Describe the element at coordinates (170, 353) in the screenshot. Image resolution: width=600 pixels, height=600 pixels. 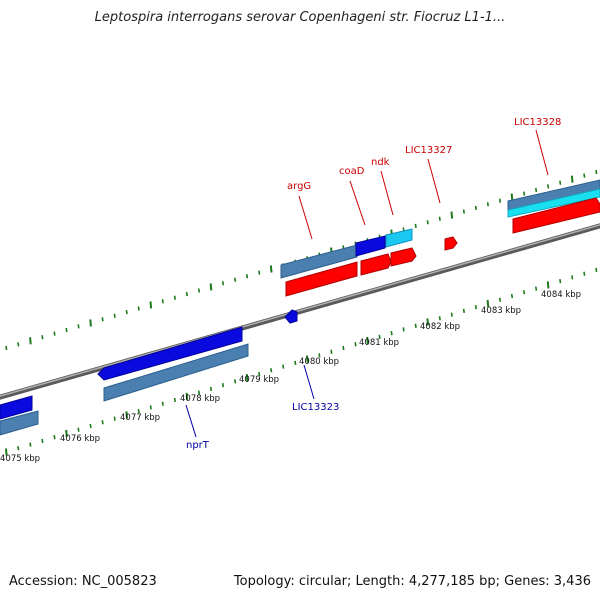
I see `gene-arrow-nprT` at that location.